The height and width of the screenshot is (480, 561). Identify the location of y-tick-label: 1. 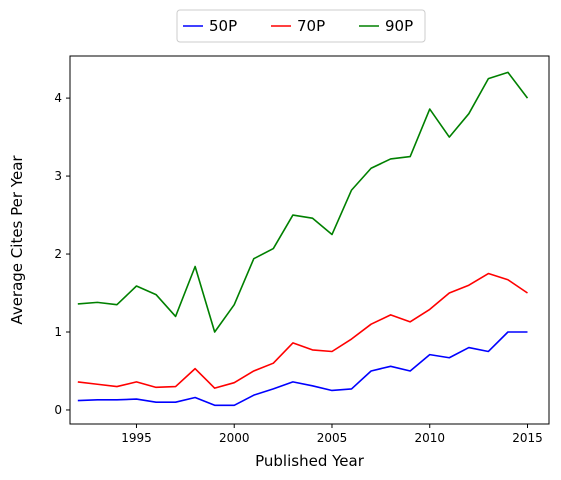
(58, 332).